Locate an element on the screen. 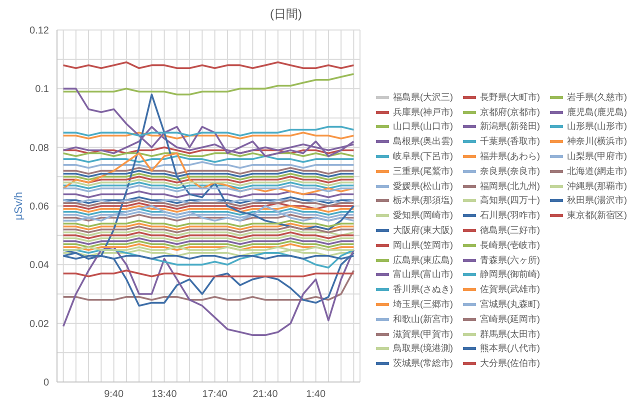 This screenshot has width=640, height=398. legend-label: 静岡県(御前崎) is located at coordinates (510, 275).